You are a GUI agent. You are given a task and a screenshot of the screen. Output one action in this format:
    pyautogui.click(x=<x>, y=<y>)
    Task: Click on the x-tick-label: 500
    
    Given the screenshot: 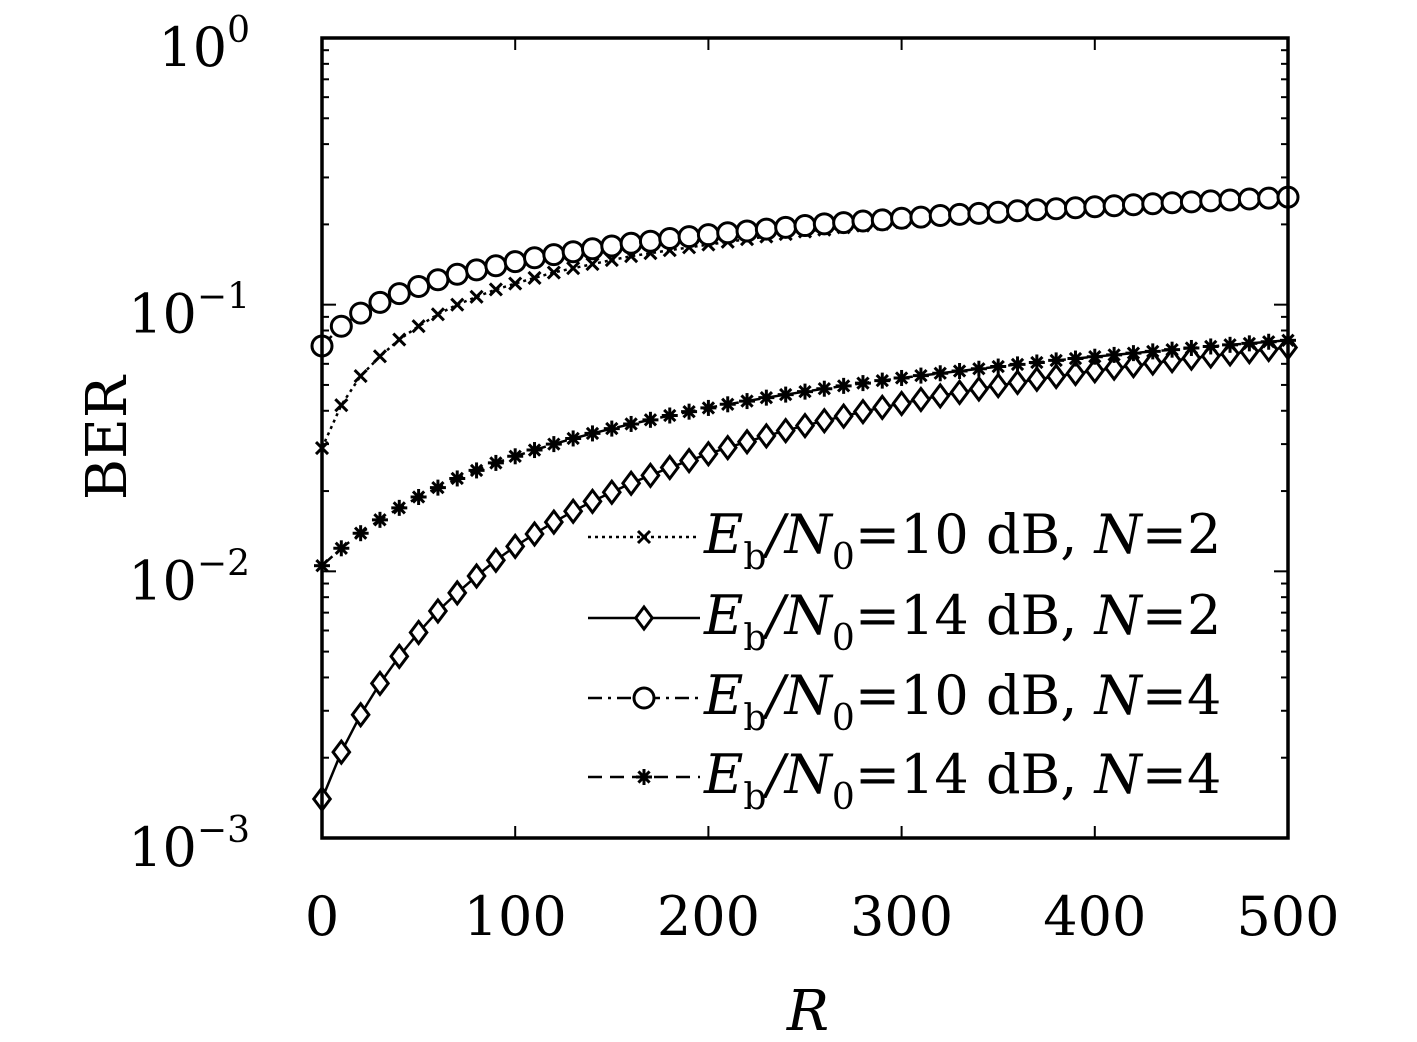 What is the action you would take?
    pyautogui.click(x=1287, y=916)
    